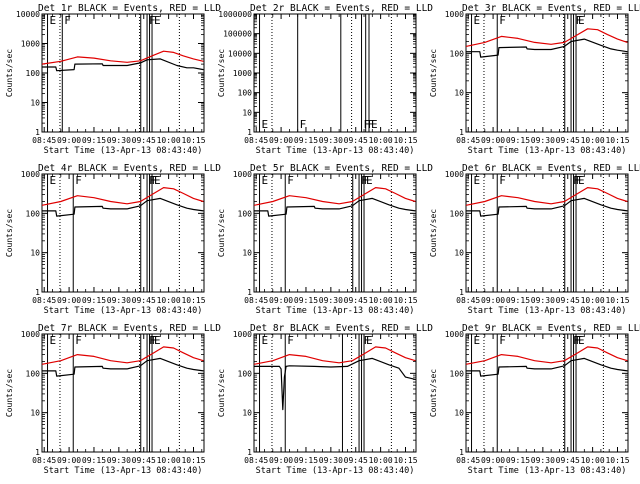  Describe the element at coordinates (235, 14) in the screenshot. I see `y-tick-label: 1000000` at that location.